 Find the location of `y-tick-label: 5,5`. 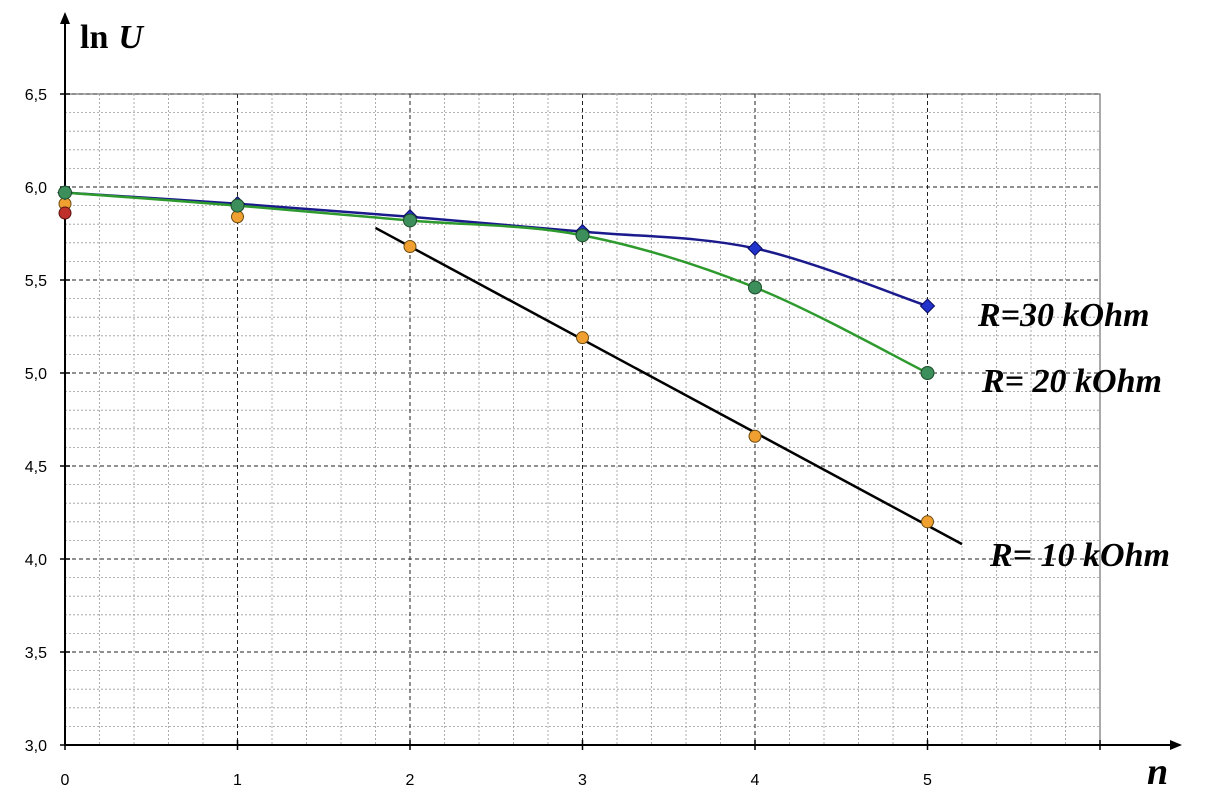

y-tick-label: 5,5 is located at coordinates (36, 281).